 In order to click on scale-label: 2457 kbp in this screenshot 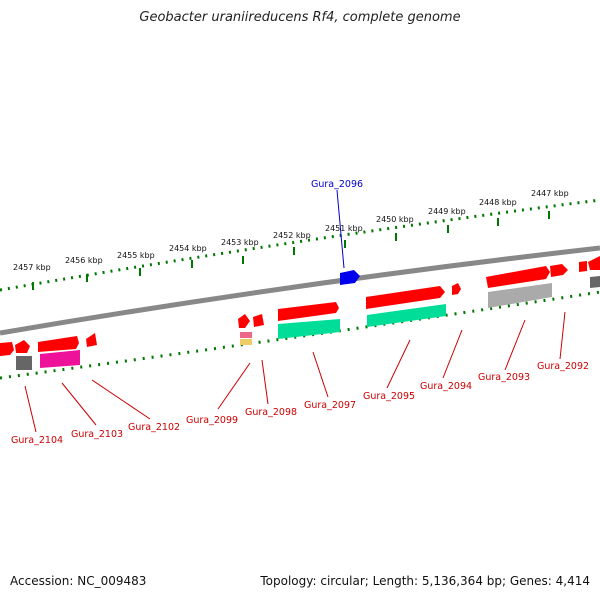, I will do `click(32, 267)`.